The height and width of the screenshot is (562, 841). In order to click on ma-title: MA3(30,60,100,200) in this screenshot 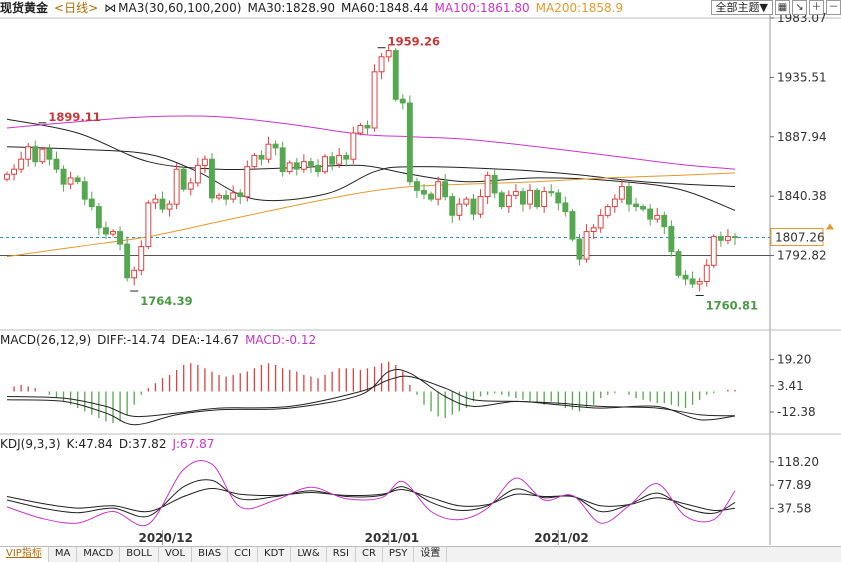, I will do `click(180, 8)`.